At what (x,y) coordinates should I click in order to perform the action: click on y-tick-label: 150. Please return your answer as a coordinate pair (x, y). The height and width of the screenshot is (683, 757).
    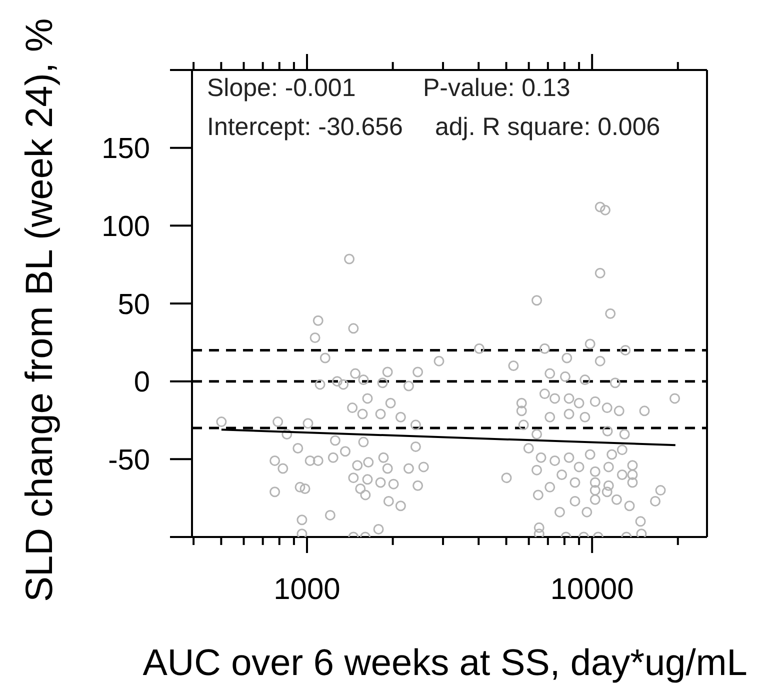
    Looking at the image, I should click on (126, 149).